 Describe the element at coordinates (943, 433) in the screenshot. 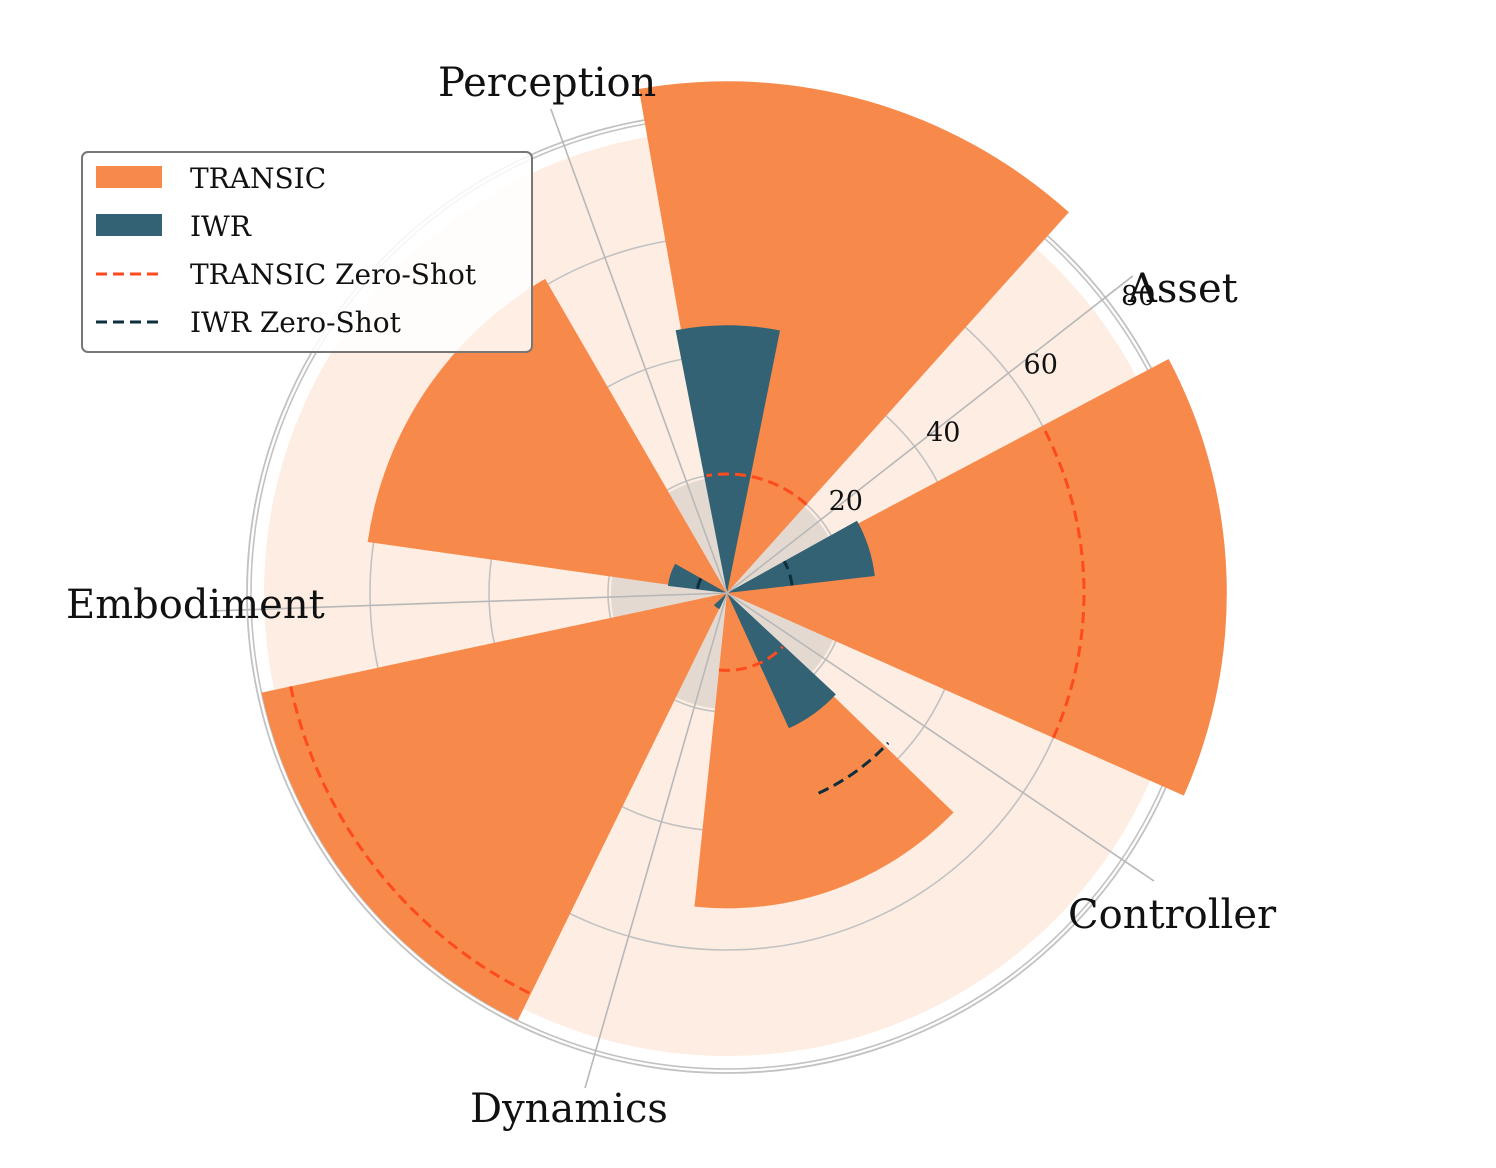

I see `radial-tick-label: 40` at that location.